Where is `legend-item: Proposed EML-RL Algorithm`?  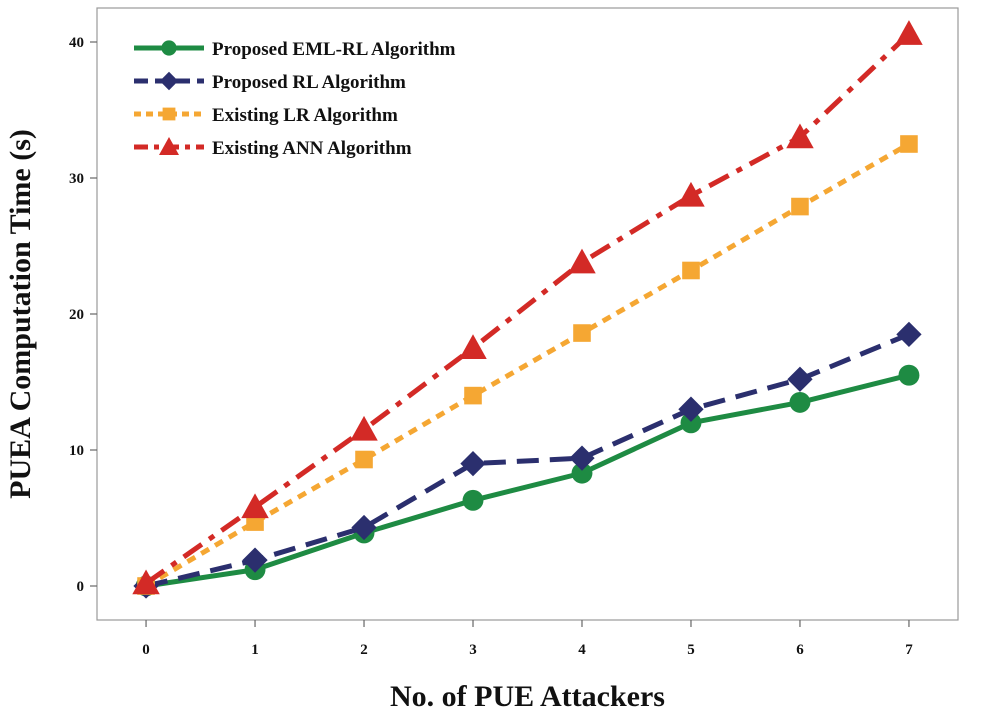
legend-item: Proposed EML-RL Algorithm is located at coordinates (295, 49).